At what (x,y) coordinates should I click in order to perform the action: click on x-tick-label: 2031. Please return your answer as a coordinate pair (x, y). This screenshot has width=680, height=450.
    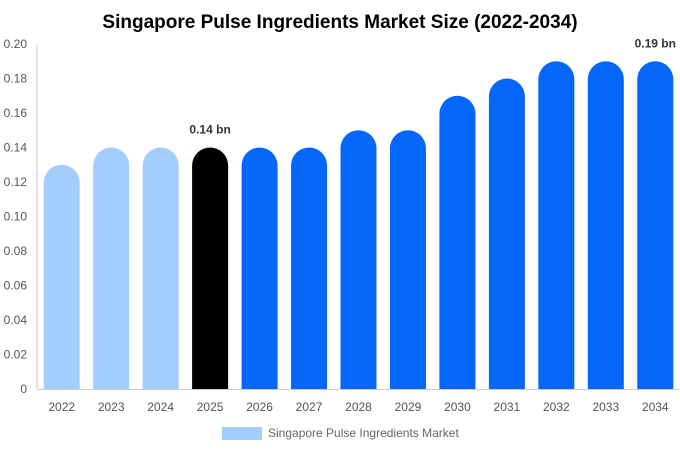
    Looking at the image, I should click on (507, 407).